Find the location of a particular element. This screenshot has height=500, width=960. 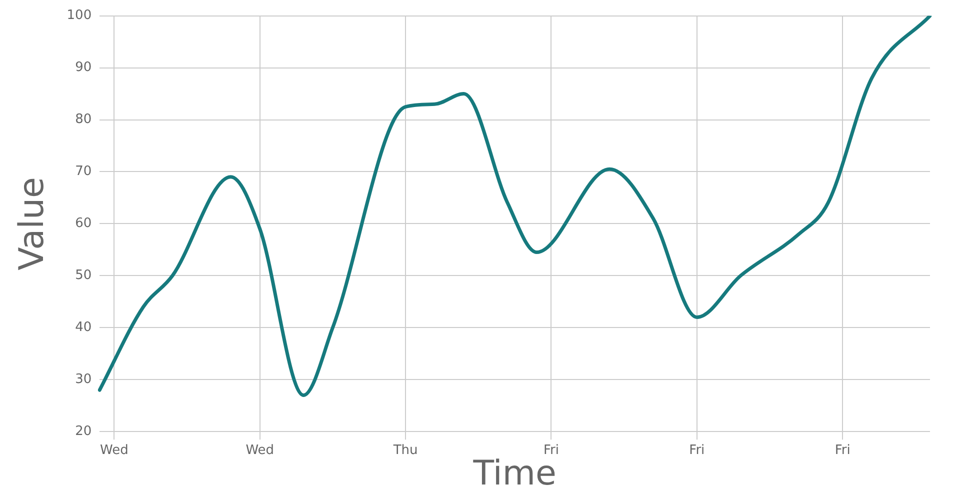

y-axis-title: Value is located at coordinates (32, 223).